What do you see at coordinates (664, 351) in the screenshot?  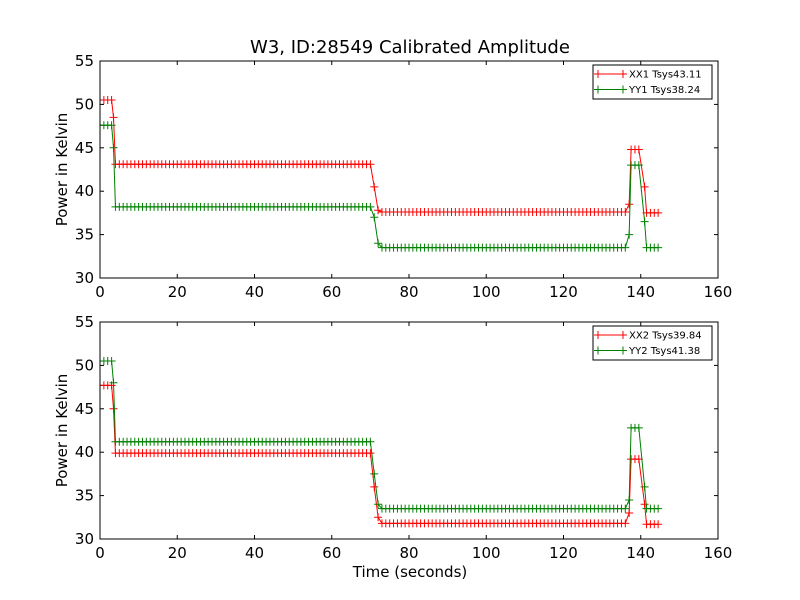 I see `legend-label: YY2 Tsys41.38` at bounding box center [664, 351].